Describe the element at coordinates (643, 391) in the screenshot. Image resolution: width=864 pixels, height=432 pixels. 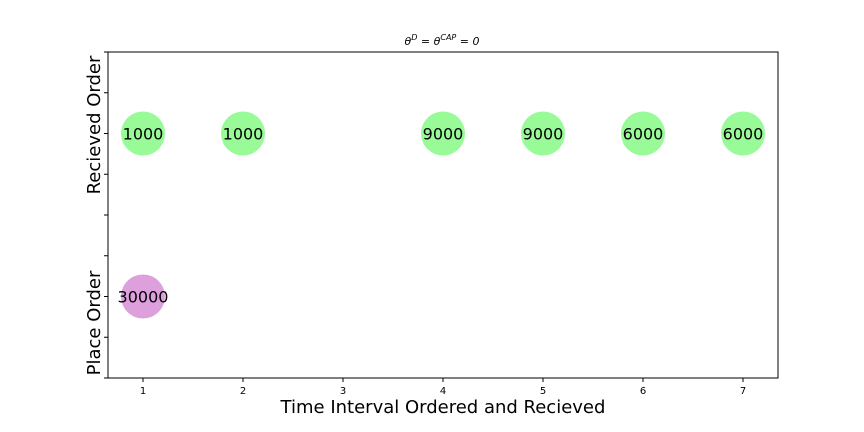
I see `x-tick-label: 6` at that location.